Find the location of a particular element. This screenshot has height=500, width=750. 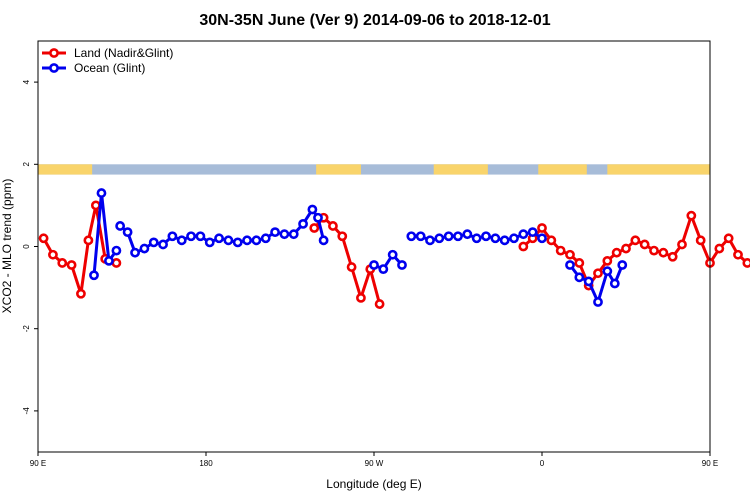

x-tick-label: 90 E is located at coordinates (38, 463).